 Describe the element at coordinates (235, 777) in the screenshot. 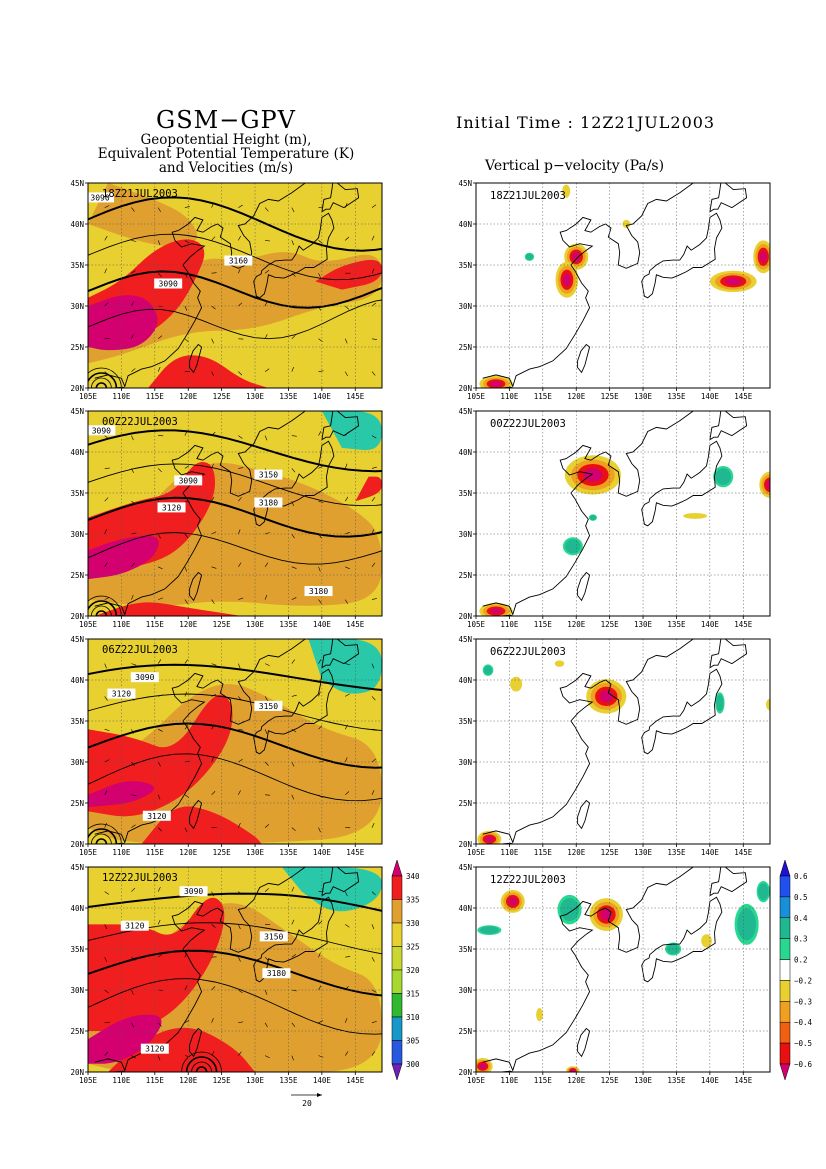

I see `height-contour` at that location.